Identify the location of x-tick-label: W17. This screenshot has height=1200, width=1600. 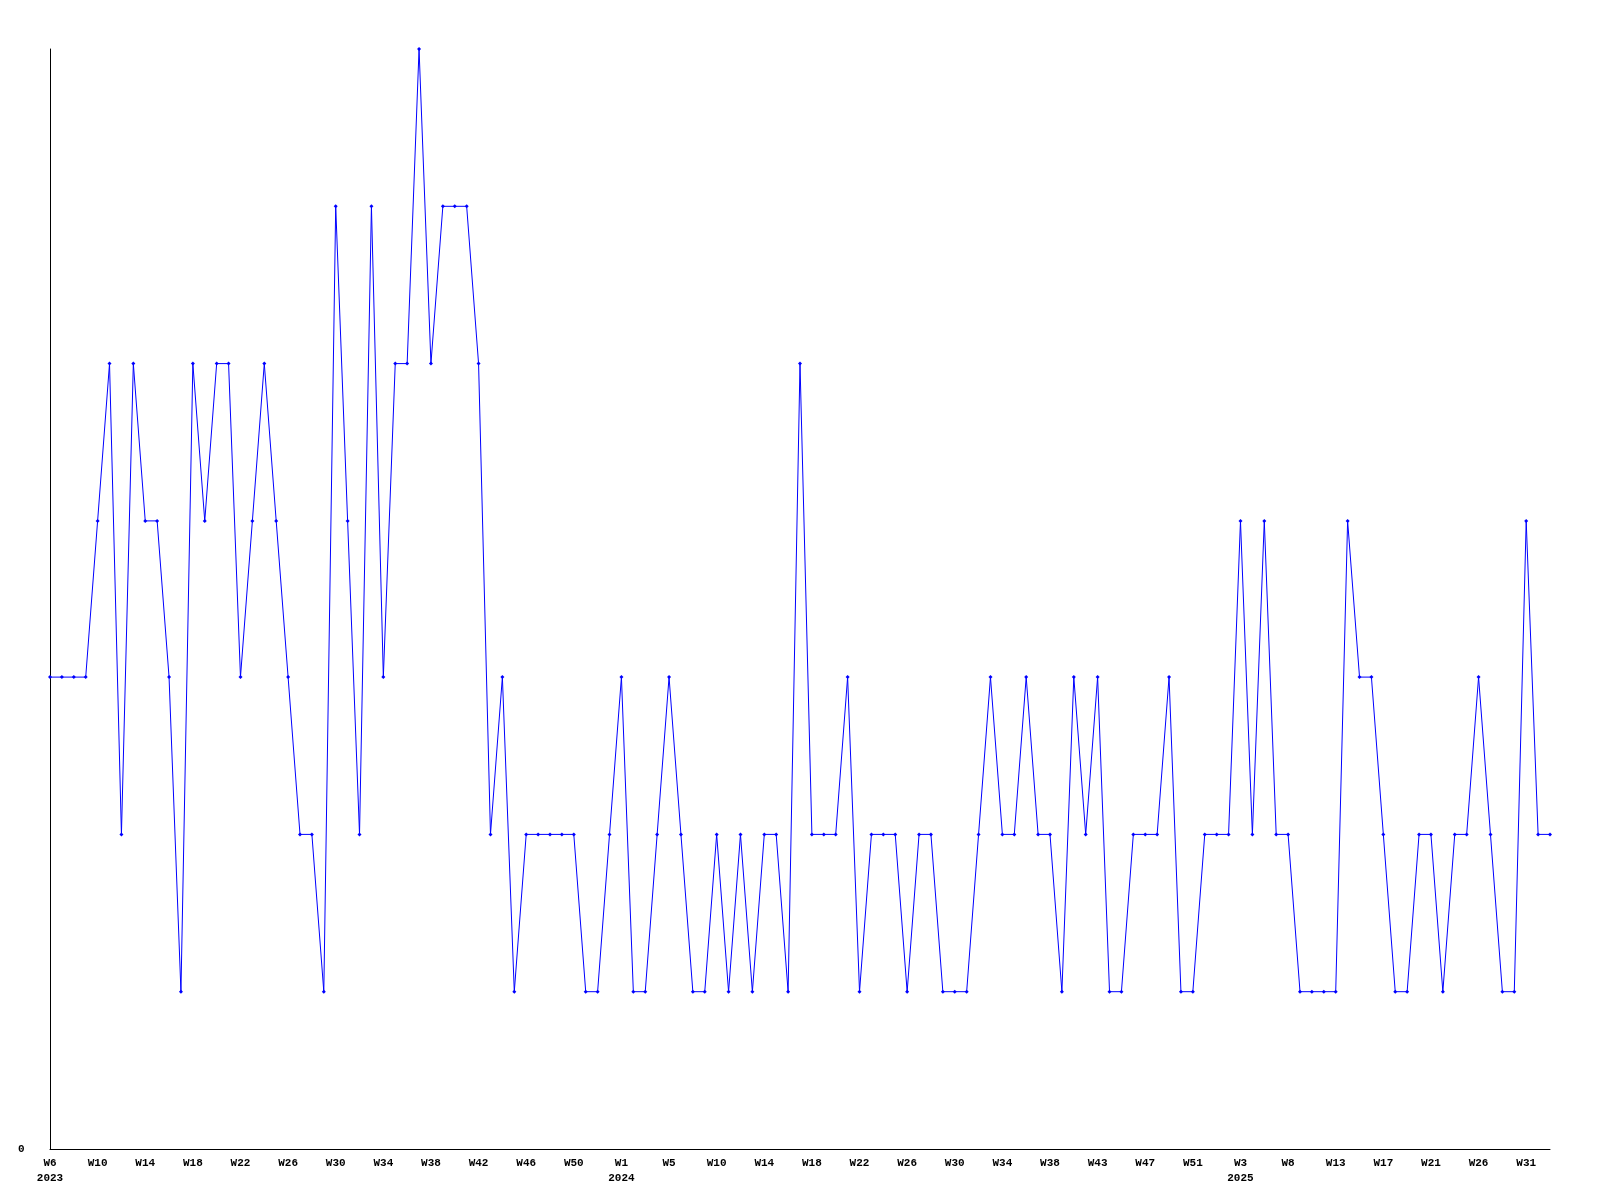
(1383, 1162).